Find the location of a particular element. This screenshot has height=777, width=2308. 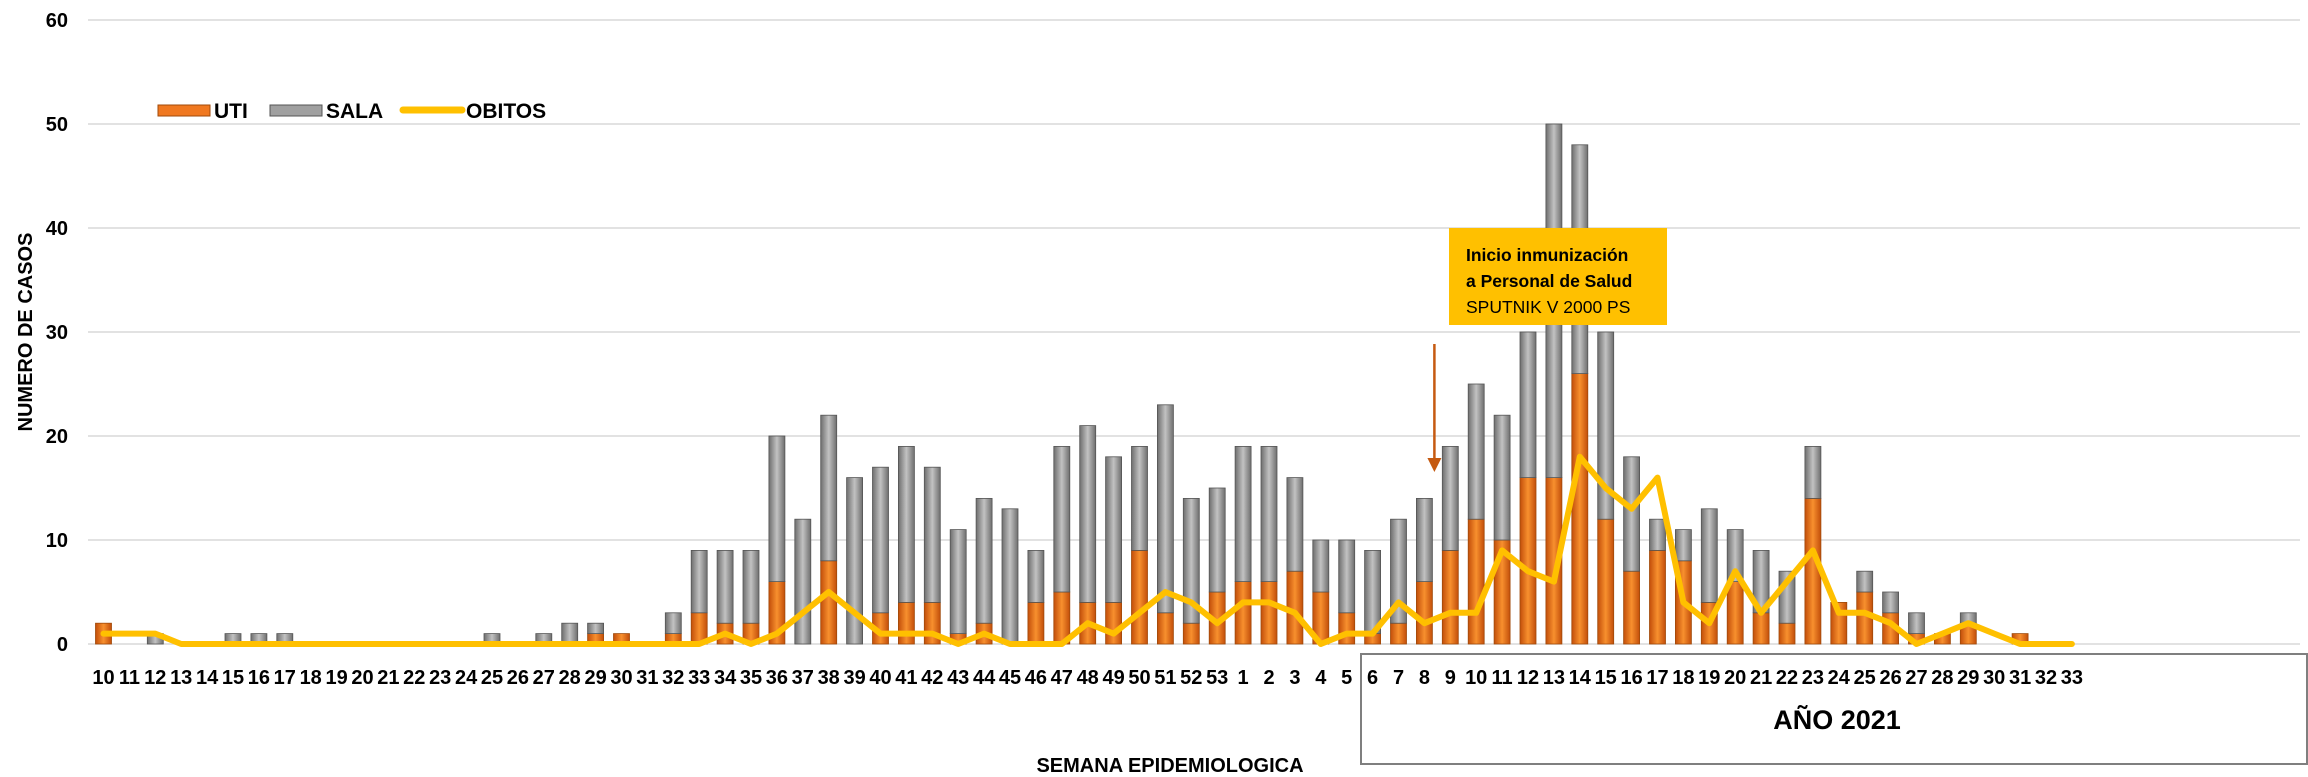

x-tick-label: 21 is located at coordinates (388, 678).